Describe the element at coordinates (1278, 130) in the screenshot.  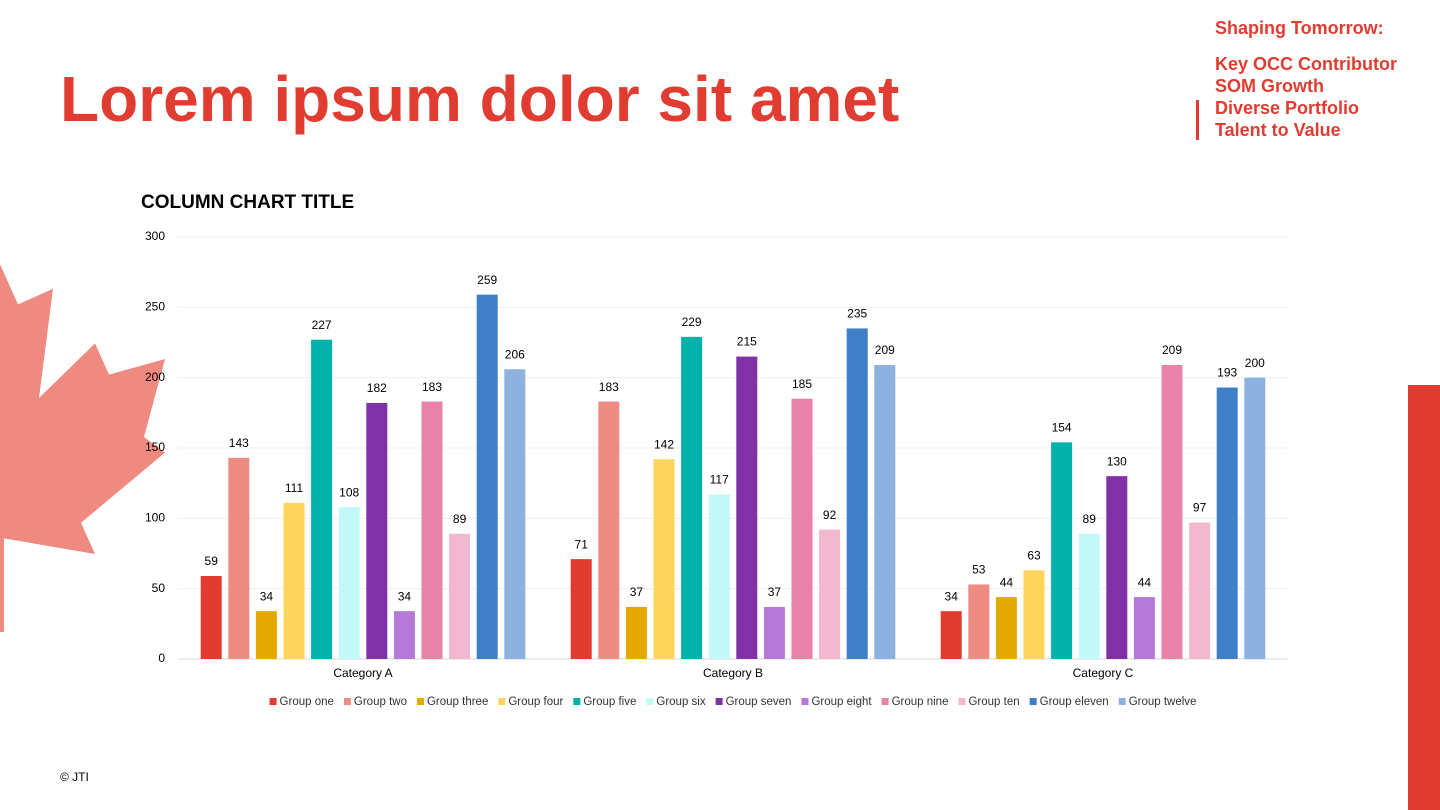
I see `sidebar-item: Talent to Value` at that location.